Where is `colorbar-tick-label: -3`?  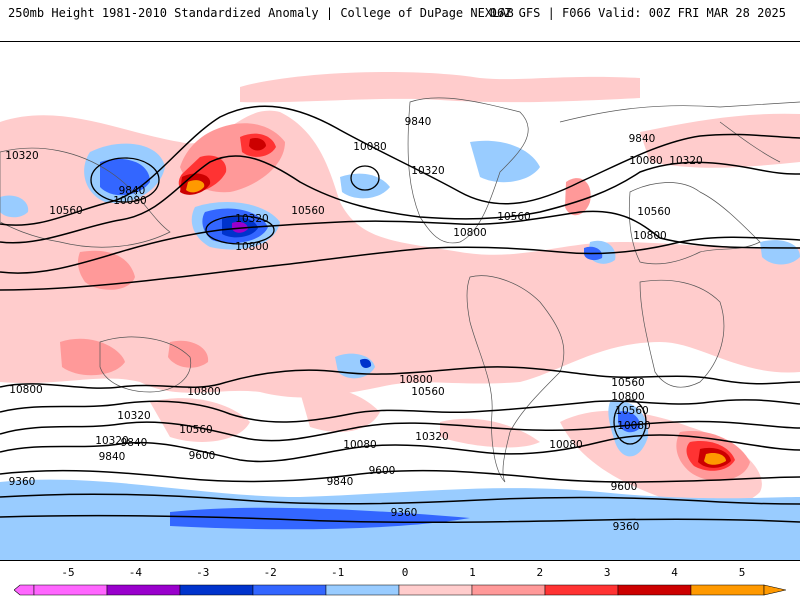 colorbar-tick-label: -3 is located at coordinates (203, 572).